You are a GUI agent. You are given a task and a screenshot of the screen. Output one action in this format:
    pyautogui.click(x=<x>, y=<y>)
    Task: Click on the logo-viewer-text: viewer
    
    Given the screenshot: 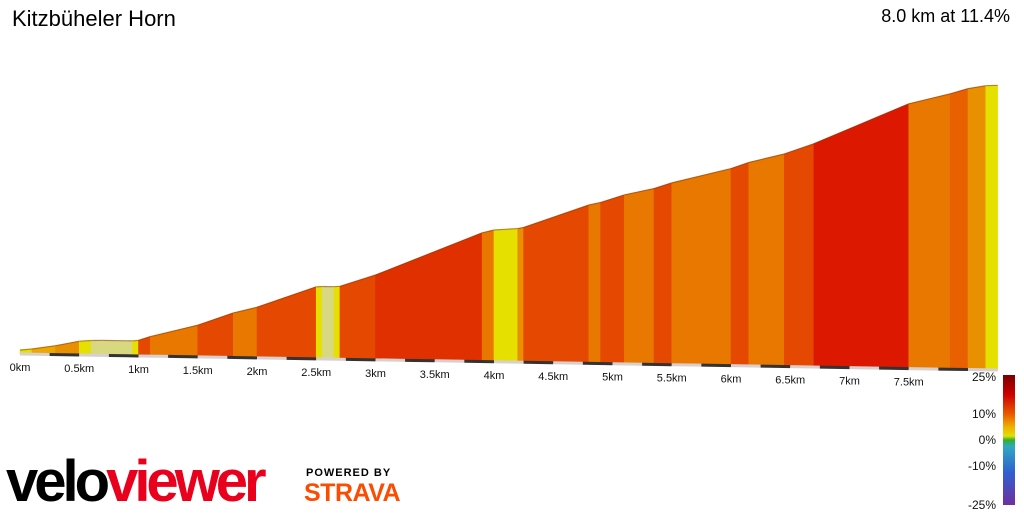 What is the action you would take?
    pyautogui.click(x=184, y=481)
    